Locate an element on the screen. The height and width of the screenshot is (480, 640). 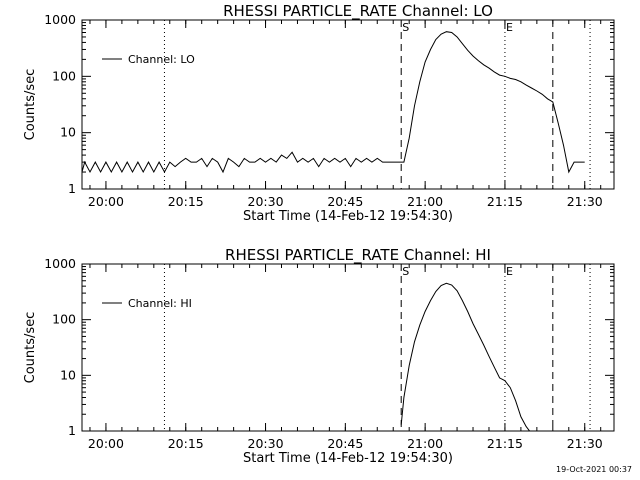
chart-title: RHESSI PARTICLE_RATE Channel: LO is located at coordinates (358, 11).